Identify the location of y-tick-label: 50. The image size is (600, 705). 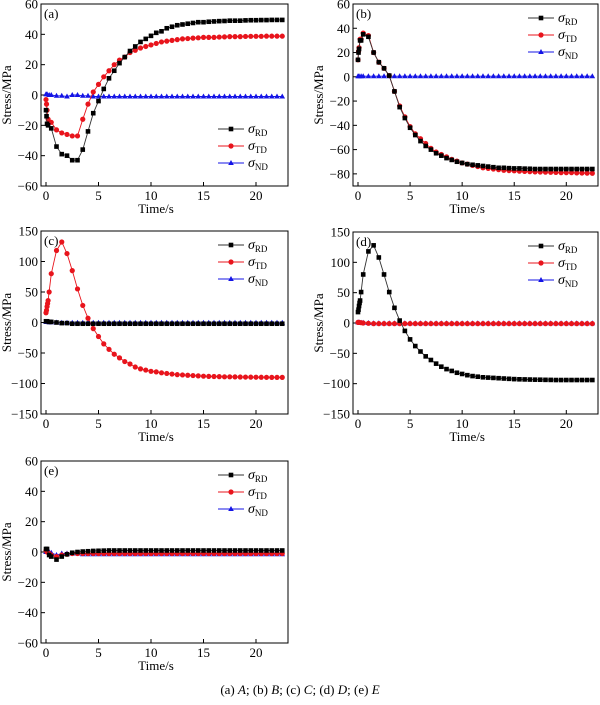
(343, 292).